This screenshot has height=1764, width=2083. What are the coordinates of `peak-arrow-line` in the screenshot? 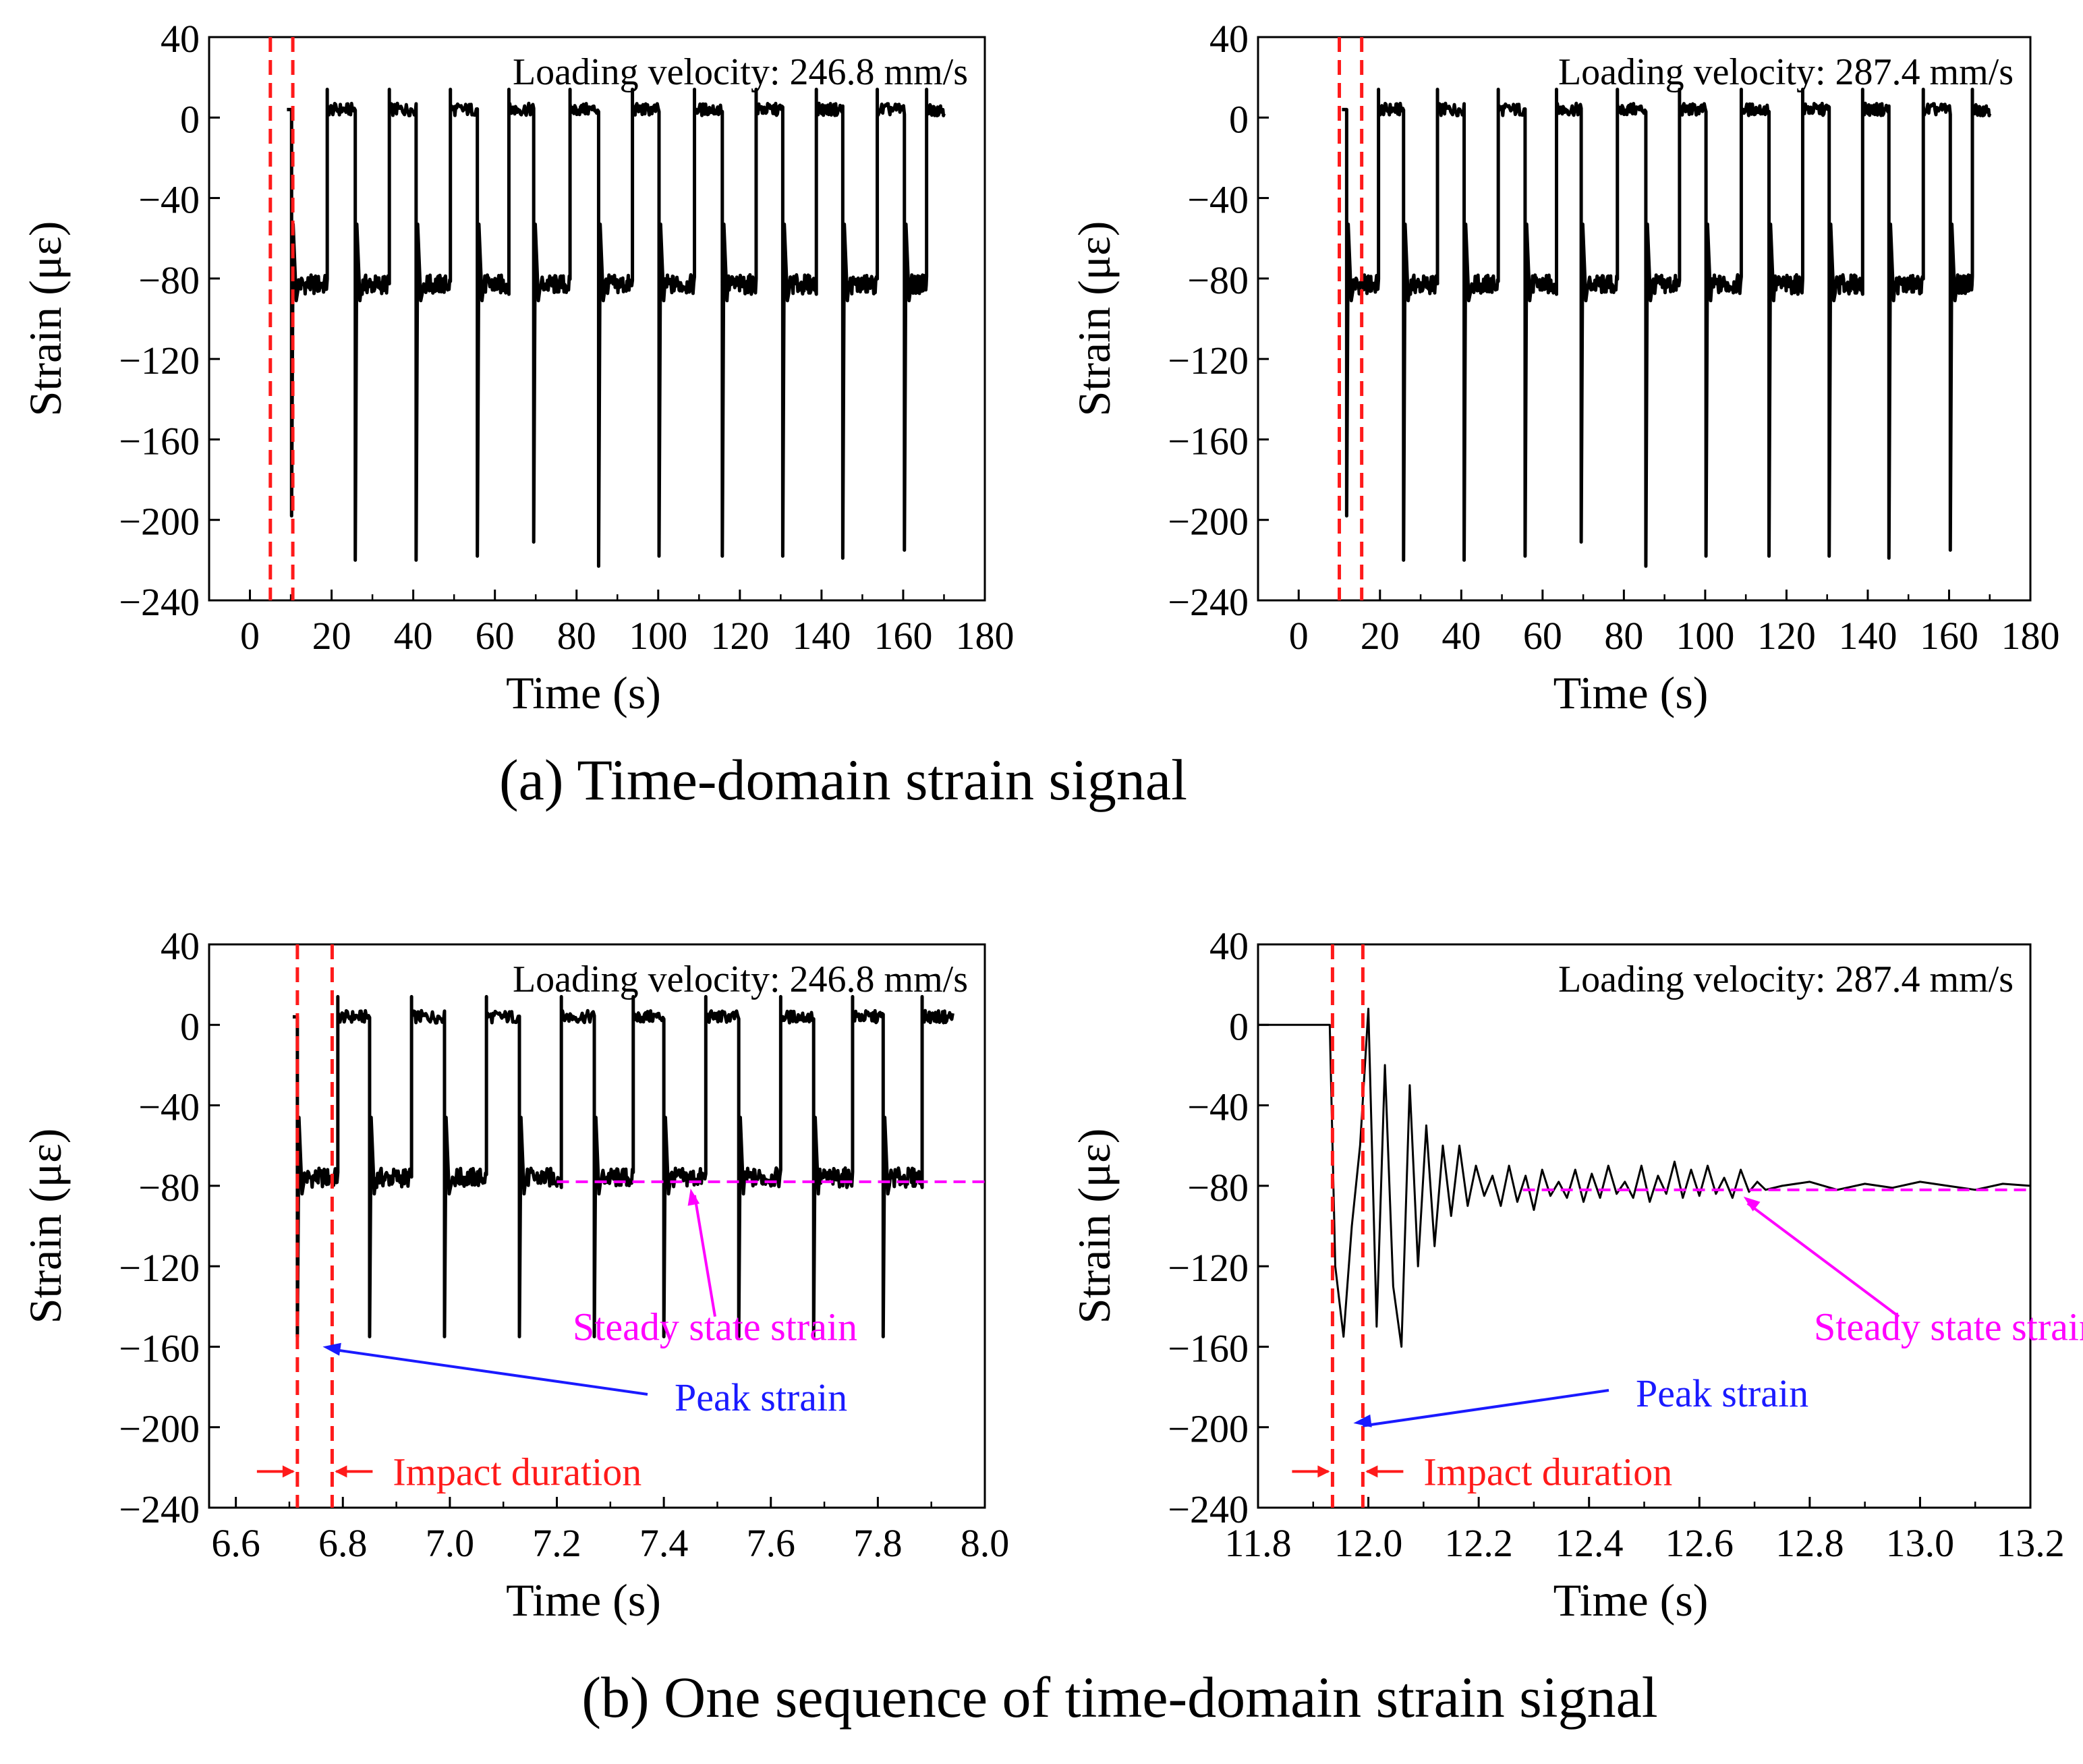 It's located at (490, 1372).